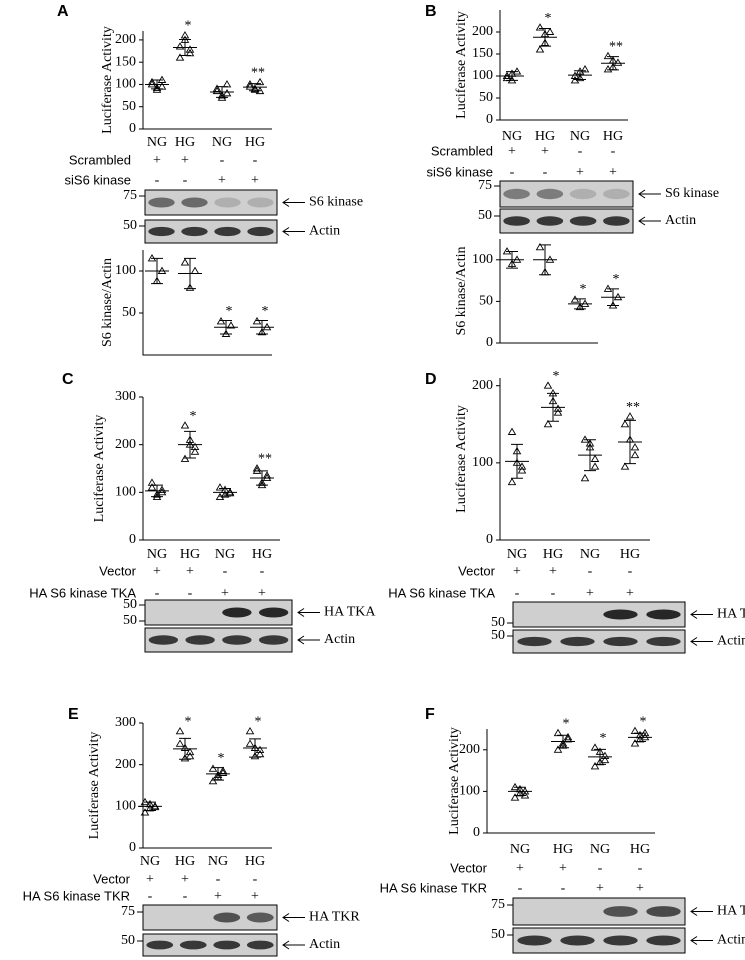  Describe the element at coordinates (118, 570) in the screenshot. I see `condition-label: Vector` at that location.